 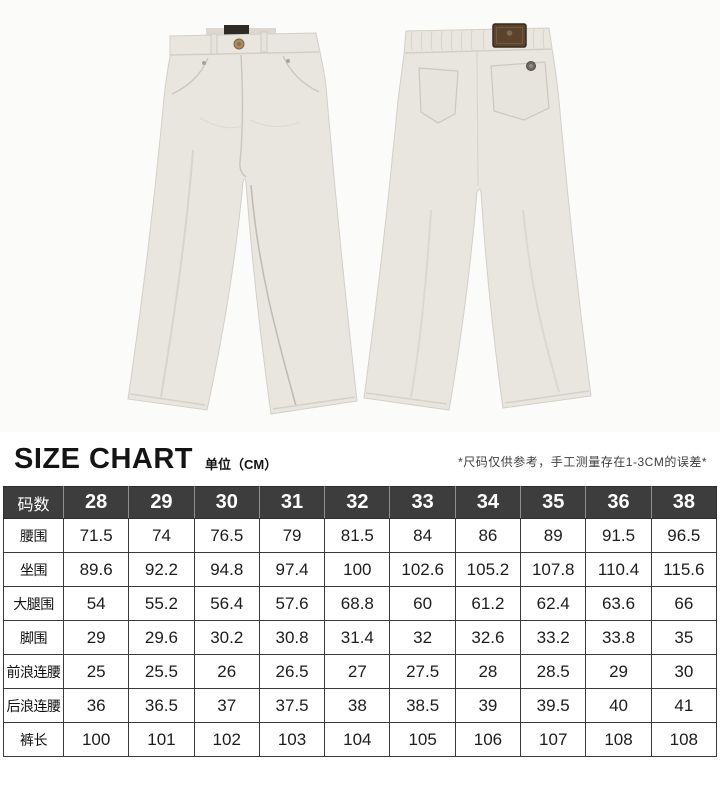 What do you see at coordinates (422, 535) in the screenshot?
I see `size-value-cell: 84` at bounding box center [422, 535].